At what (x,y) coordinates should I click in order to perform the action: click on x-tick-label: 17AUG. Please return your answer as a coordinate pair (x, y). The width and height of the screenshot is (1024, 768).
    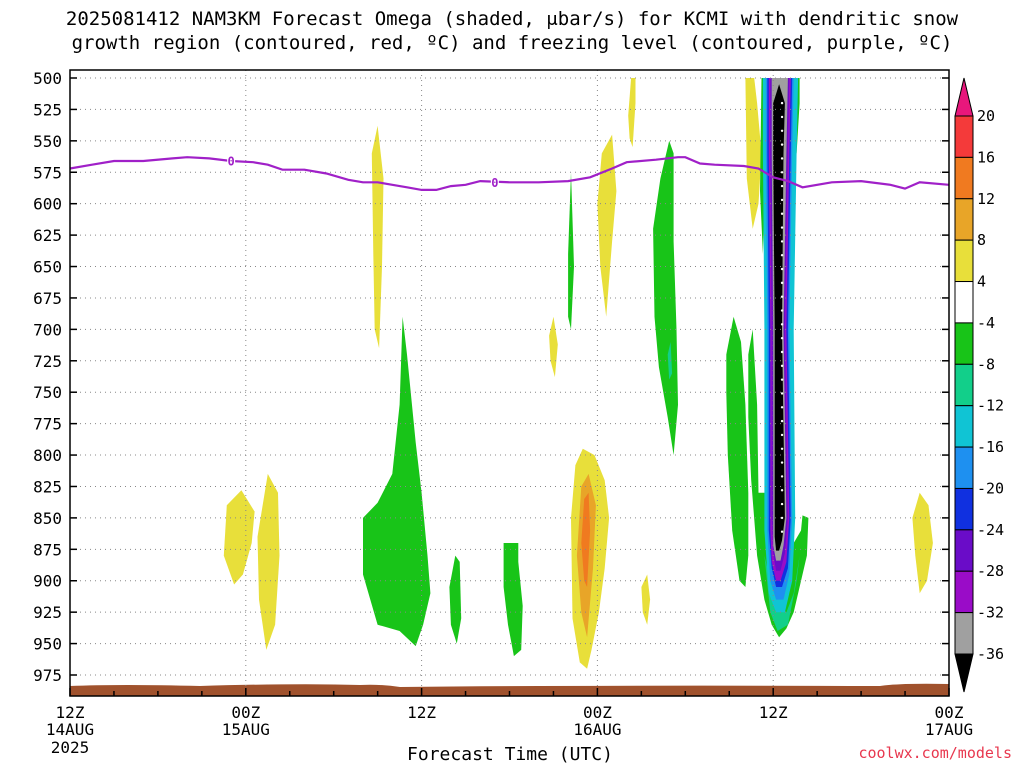
    Looking at the image, I should click on (949, 729).